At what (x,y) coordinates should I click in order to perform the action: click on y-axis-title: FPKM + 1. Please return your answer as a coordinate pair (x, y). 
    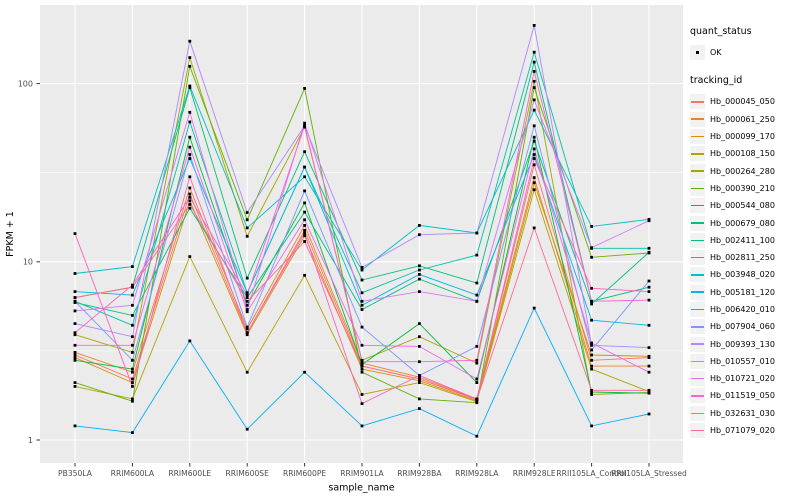
    Looking at the image, I should click on (10, 234).